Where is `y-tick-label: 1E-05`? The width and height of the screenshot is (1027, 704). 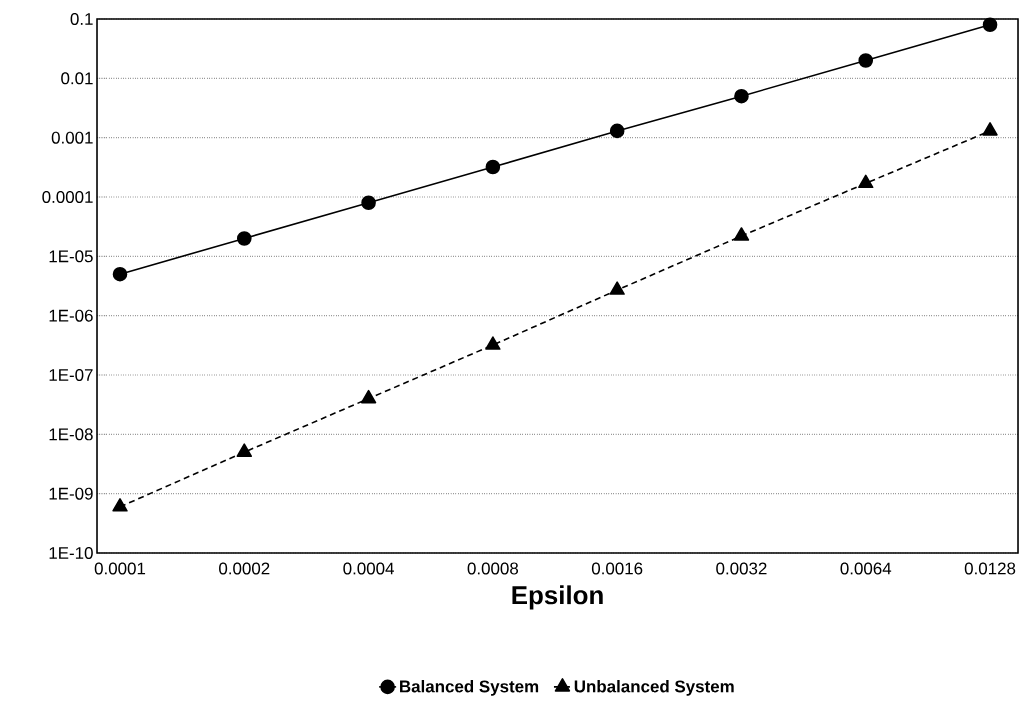 y-tick-label: 1E-05 is located at coordinates (71, 256).